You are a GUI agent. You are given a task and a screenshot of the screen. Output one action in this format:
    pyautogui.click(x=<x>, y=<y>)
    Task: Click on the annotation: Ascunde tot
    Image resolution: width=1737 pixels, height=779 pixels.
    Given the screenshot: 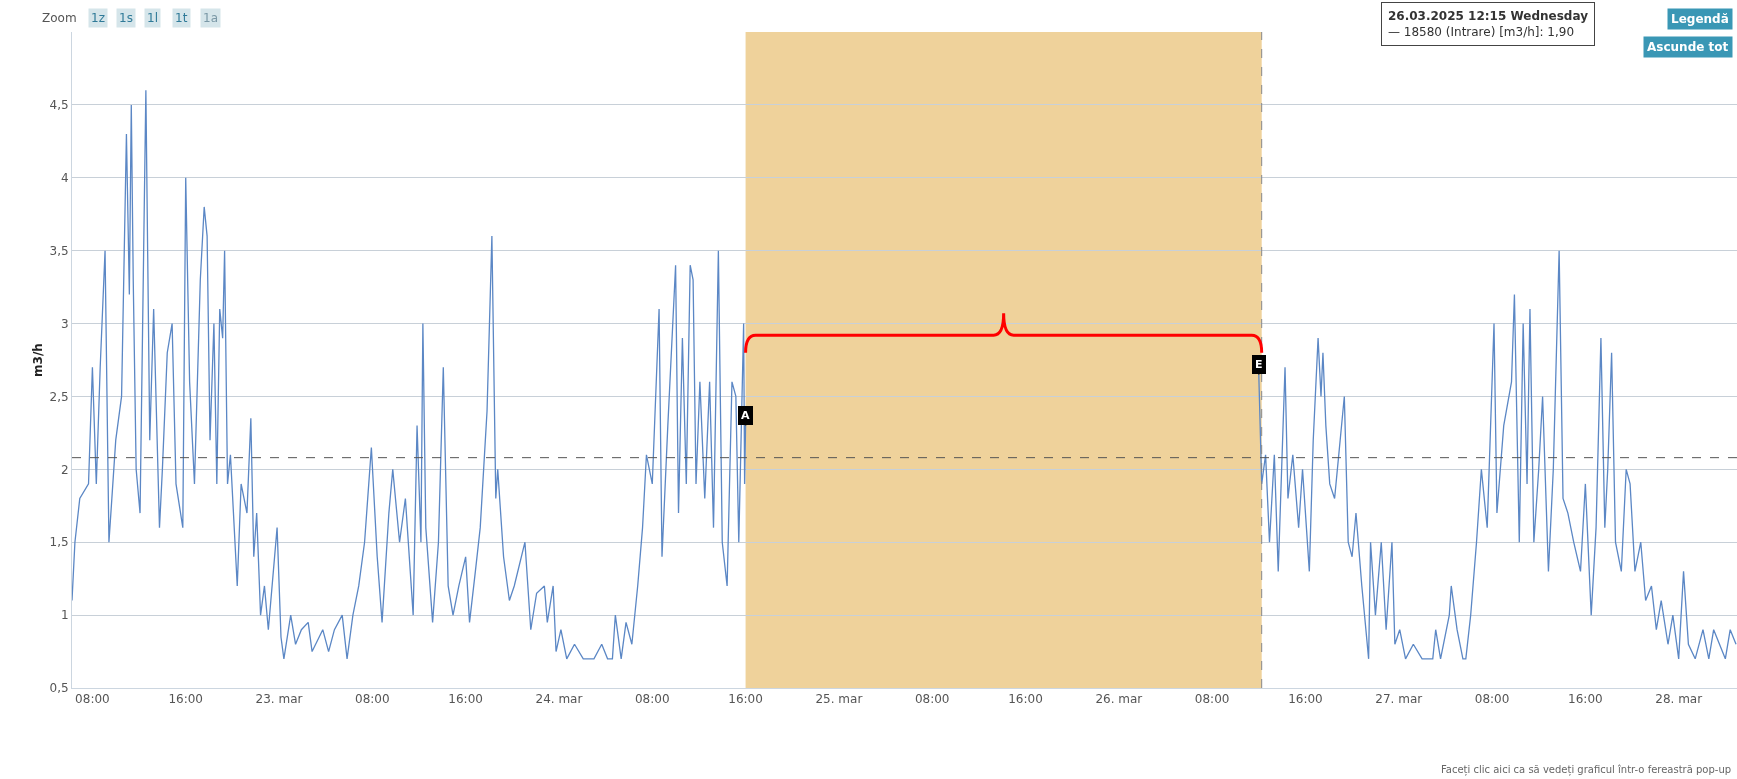 What is the action you would take?
    pyautogui.click(x=1688, y=47)
    